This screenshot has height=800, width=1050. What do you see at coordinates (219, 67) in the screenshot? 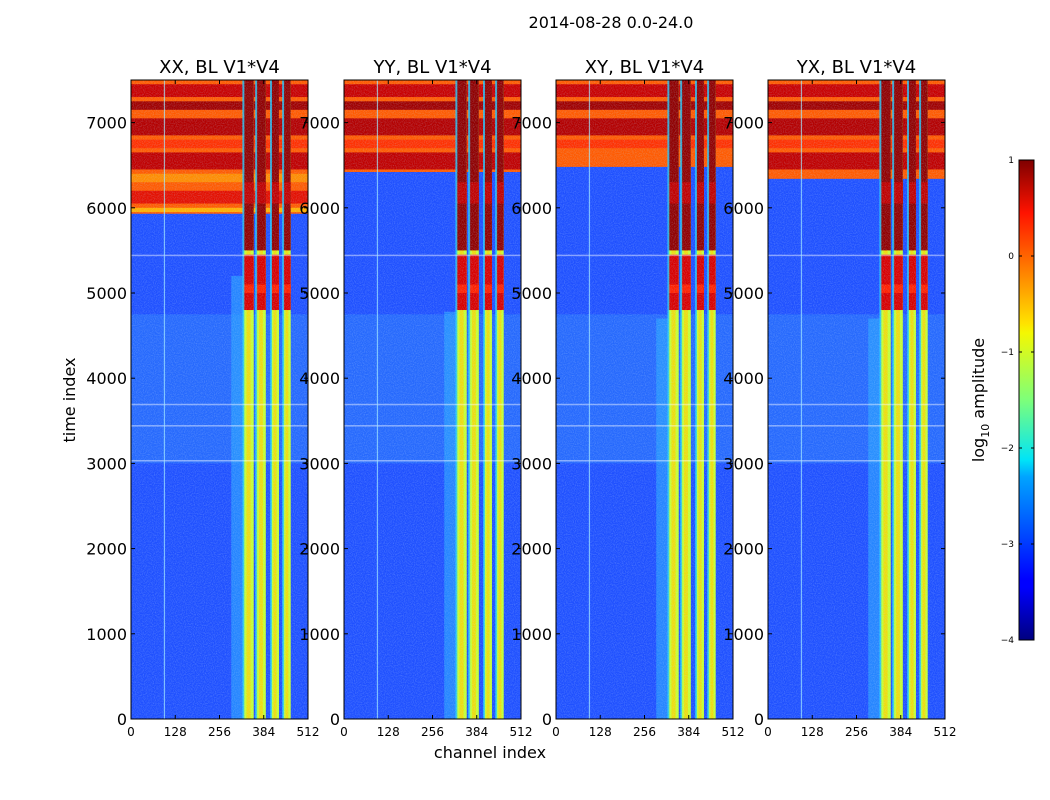
I see `panel-title: XX, BL V1*V4` at bounding box center [219, 67].